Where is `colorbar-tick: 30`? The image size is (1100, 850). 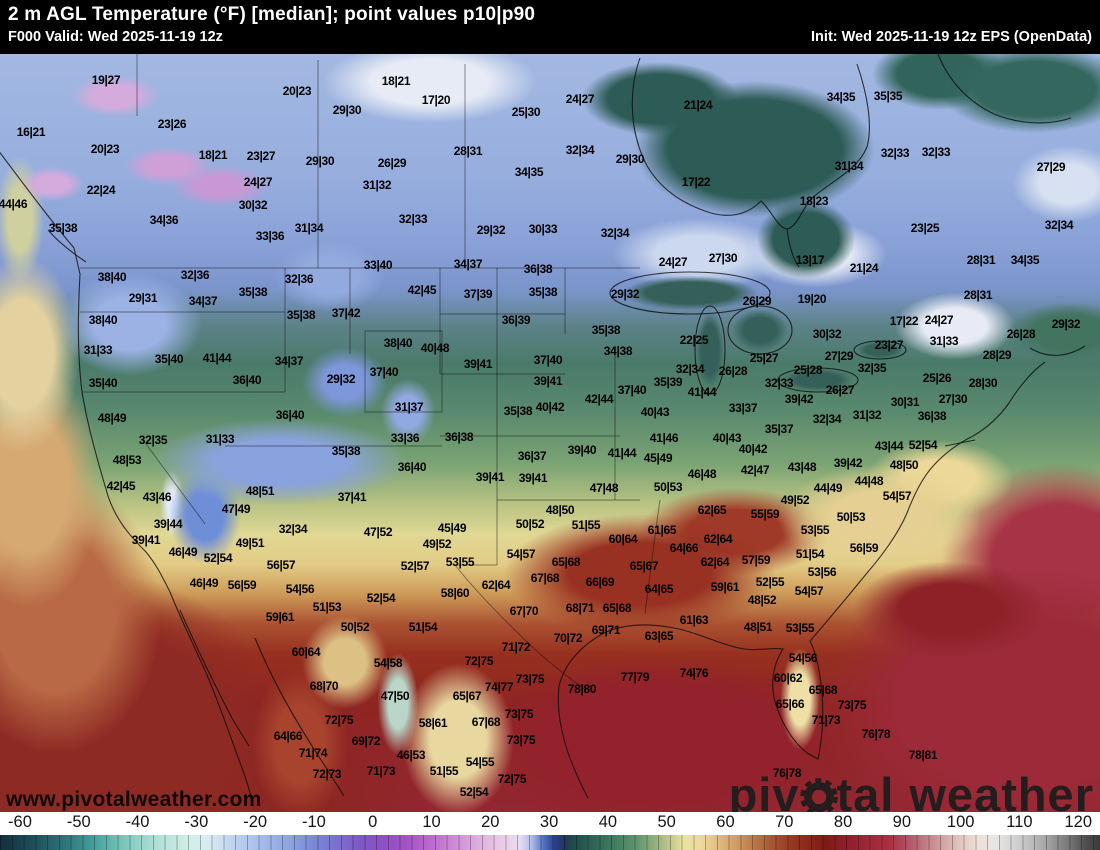 colorbar-tick: 30 is located at coordinates (549, 822).